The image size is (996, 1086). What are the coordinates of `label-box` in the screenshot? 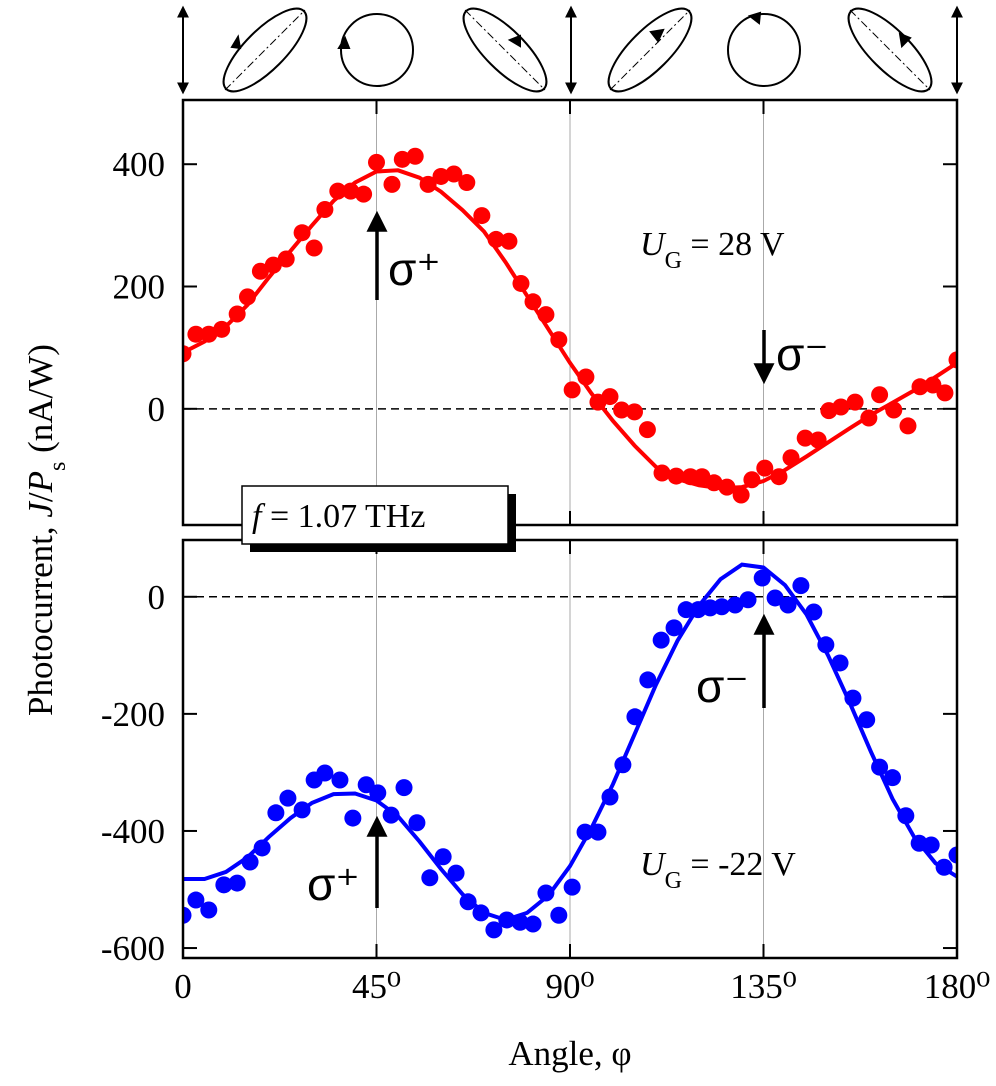 It's located at (375, 515).